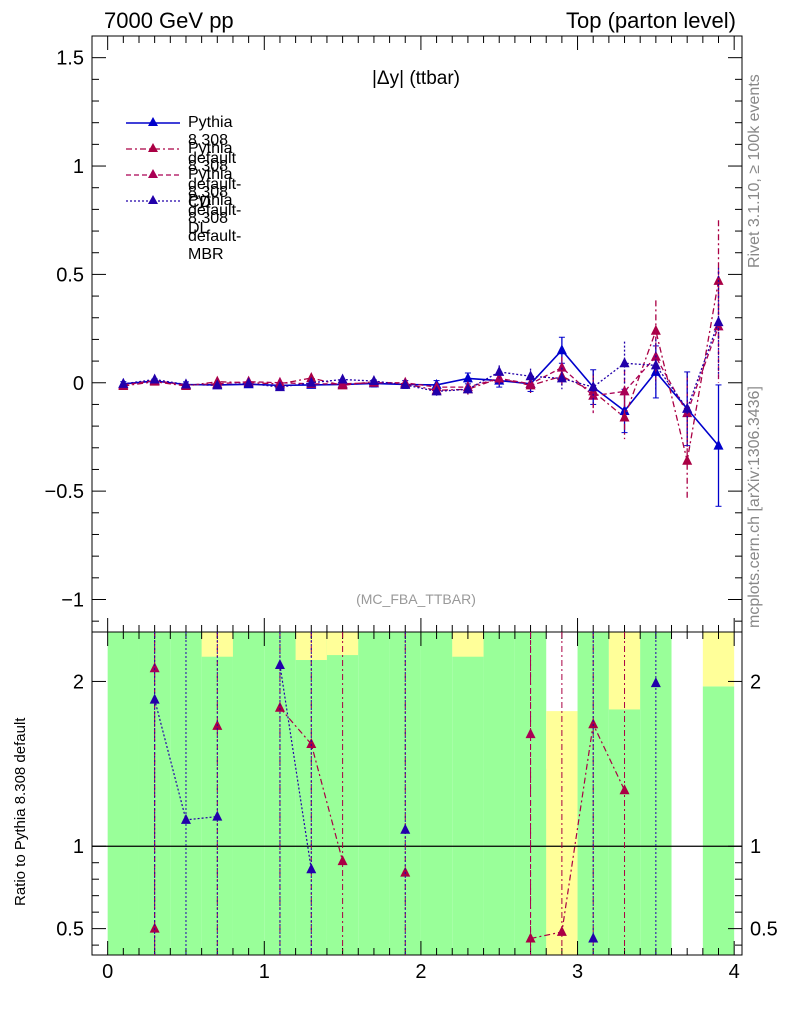 The image size is (786, 1024). I want to click on ratio-y-tick-label-right: 0.5, so click(764, 930).